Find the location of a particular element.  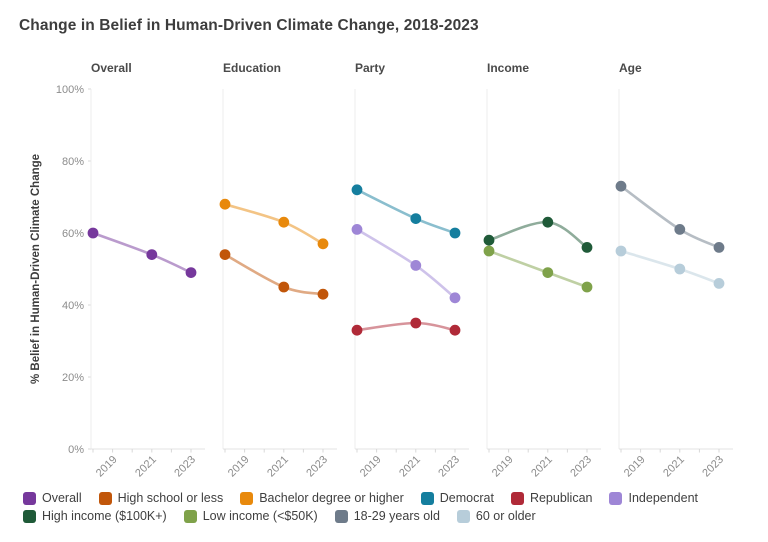

y-tick-label: 60% is located at coordinates (73, 234).